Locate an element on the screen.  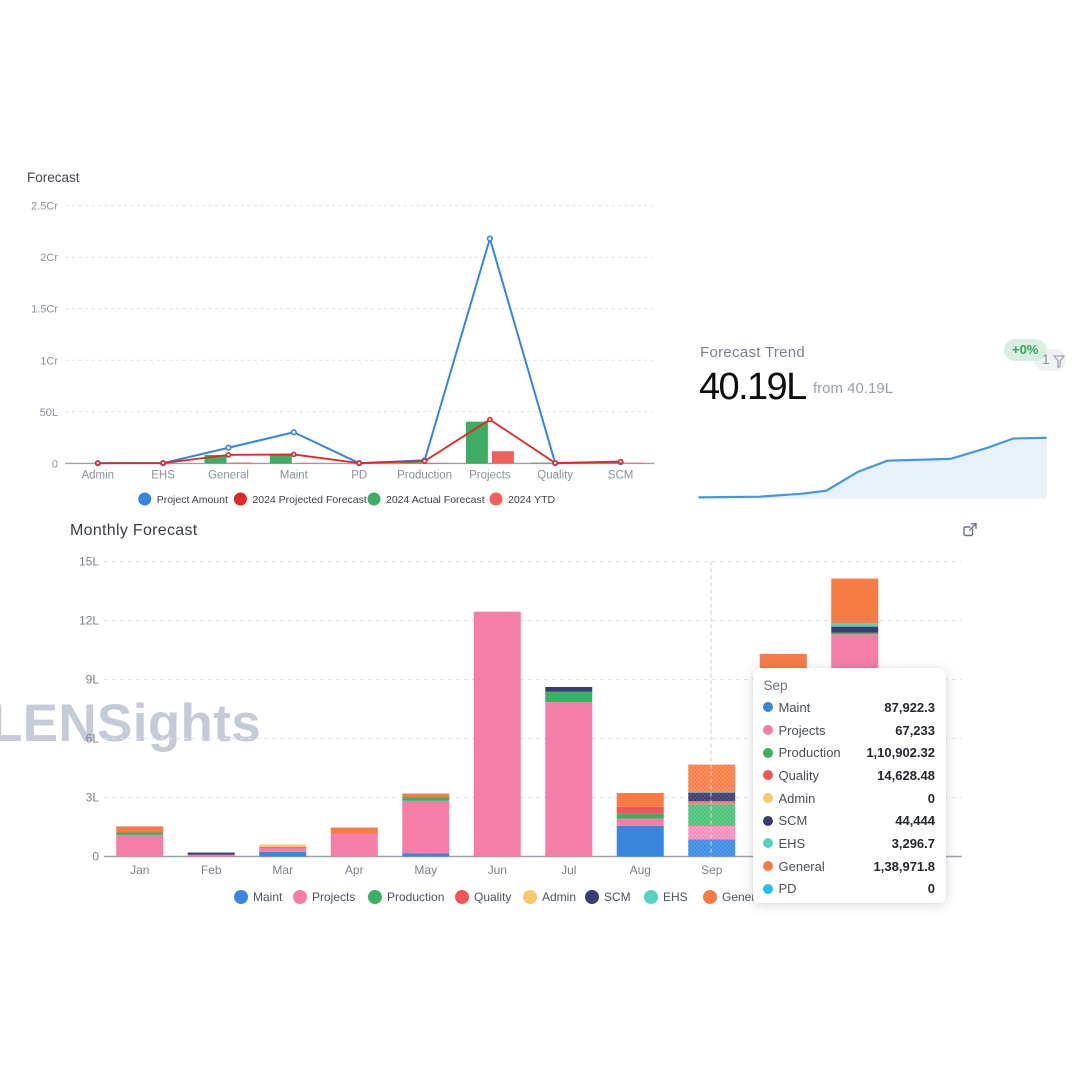
svg-text: 2.5Cr is located at coordinates (44, 207).